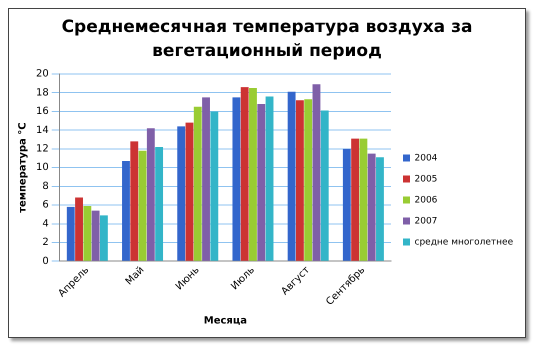  Describe the element at coordinates (464, 242) in the screenshot. I see `legend-label: средне многолетнее` at that location.